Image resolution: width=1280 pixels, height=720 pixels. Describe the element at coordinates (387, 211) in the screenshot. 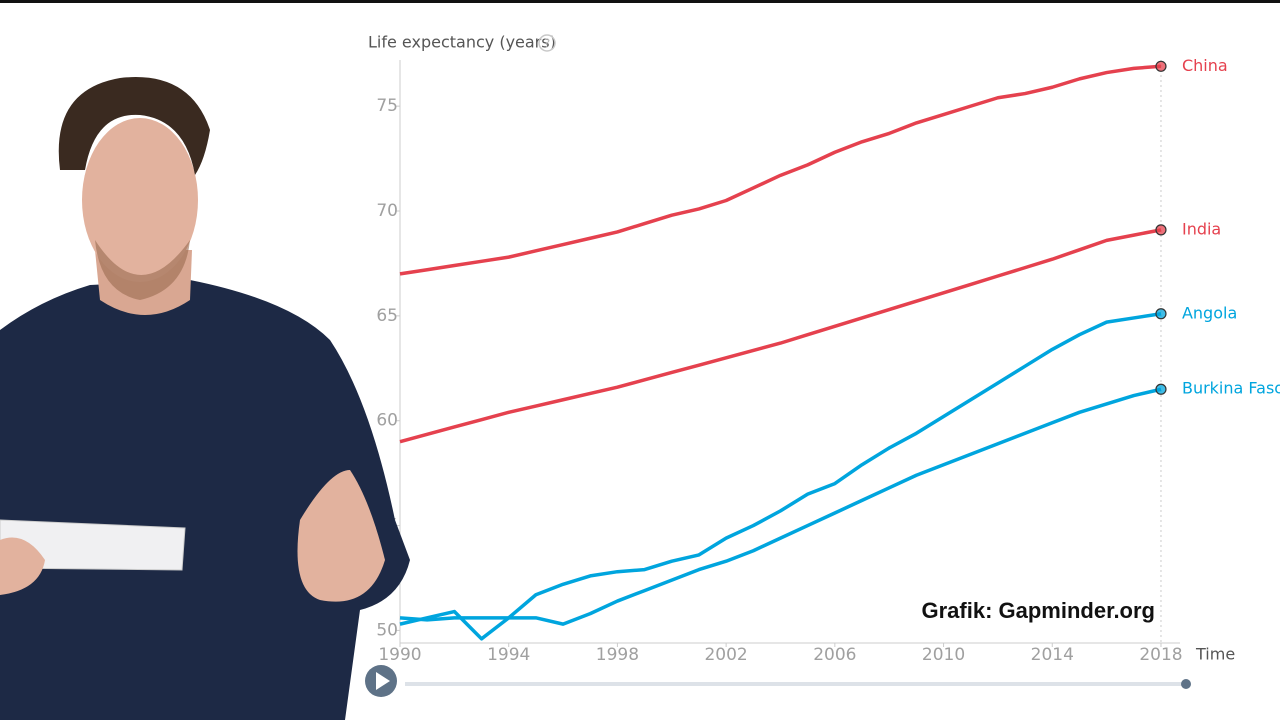

I see `y-tick-label: 70` at that location.